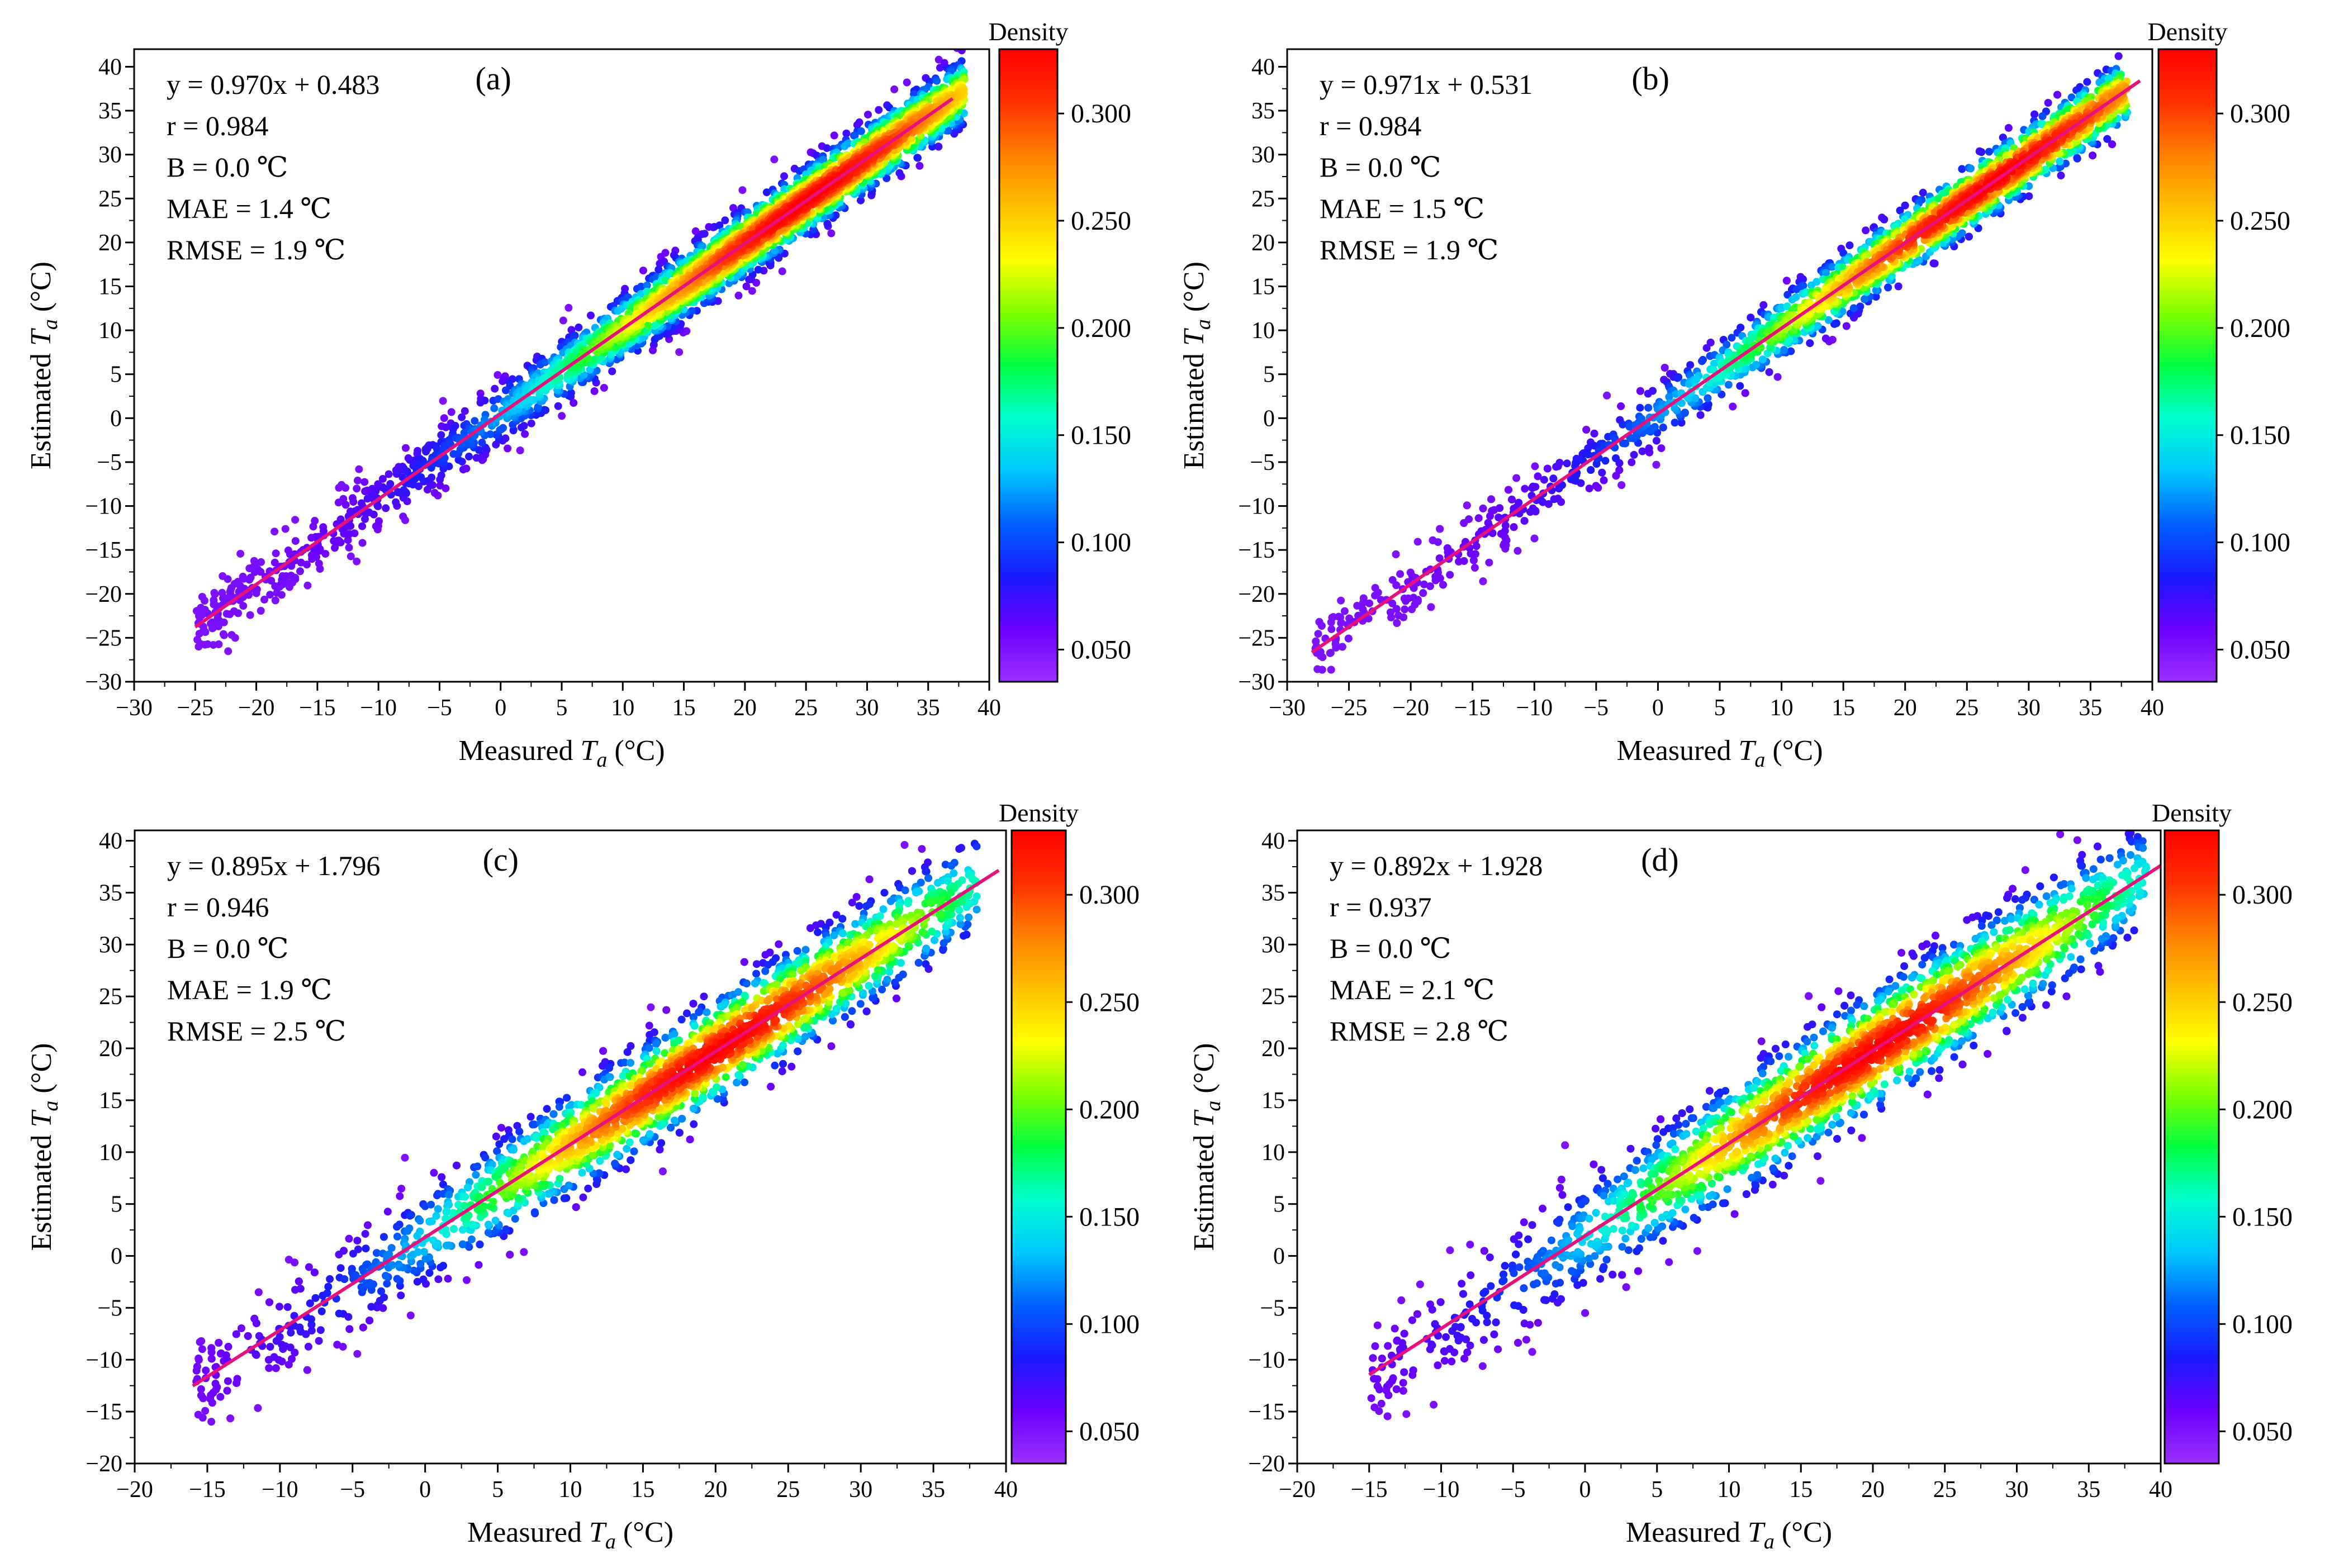 This screenshot has height=1568, width=2339. What do you see at coordinates (580, 352) in the screenshot?
I see `scatter-points` at bounding box center [580, 352].